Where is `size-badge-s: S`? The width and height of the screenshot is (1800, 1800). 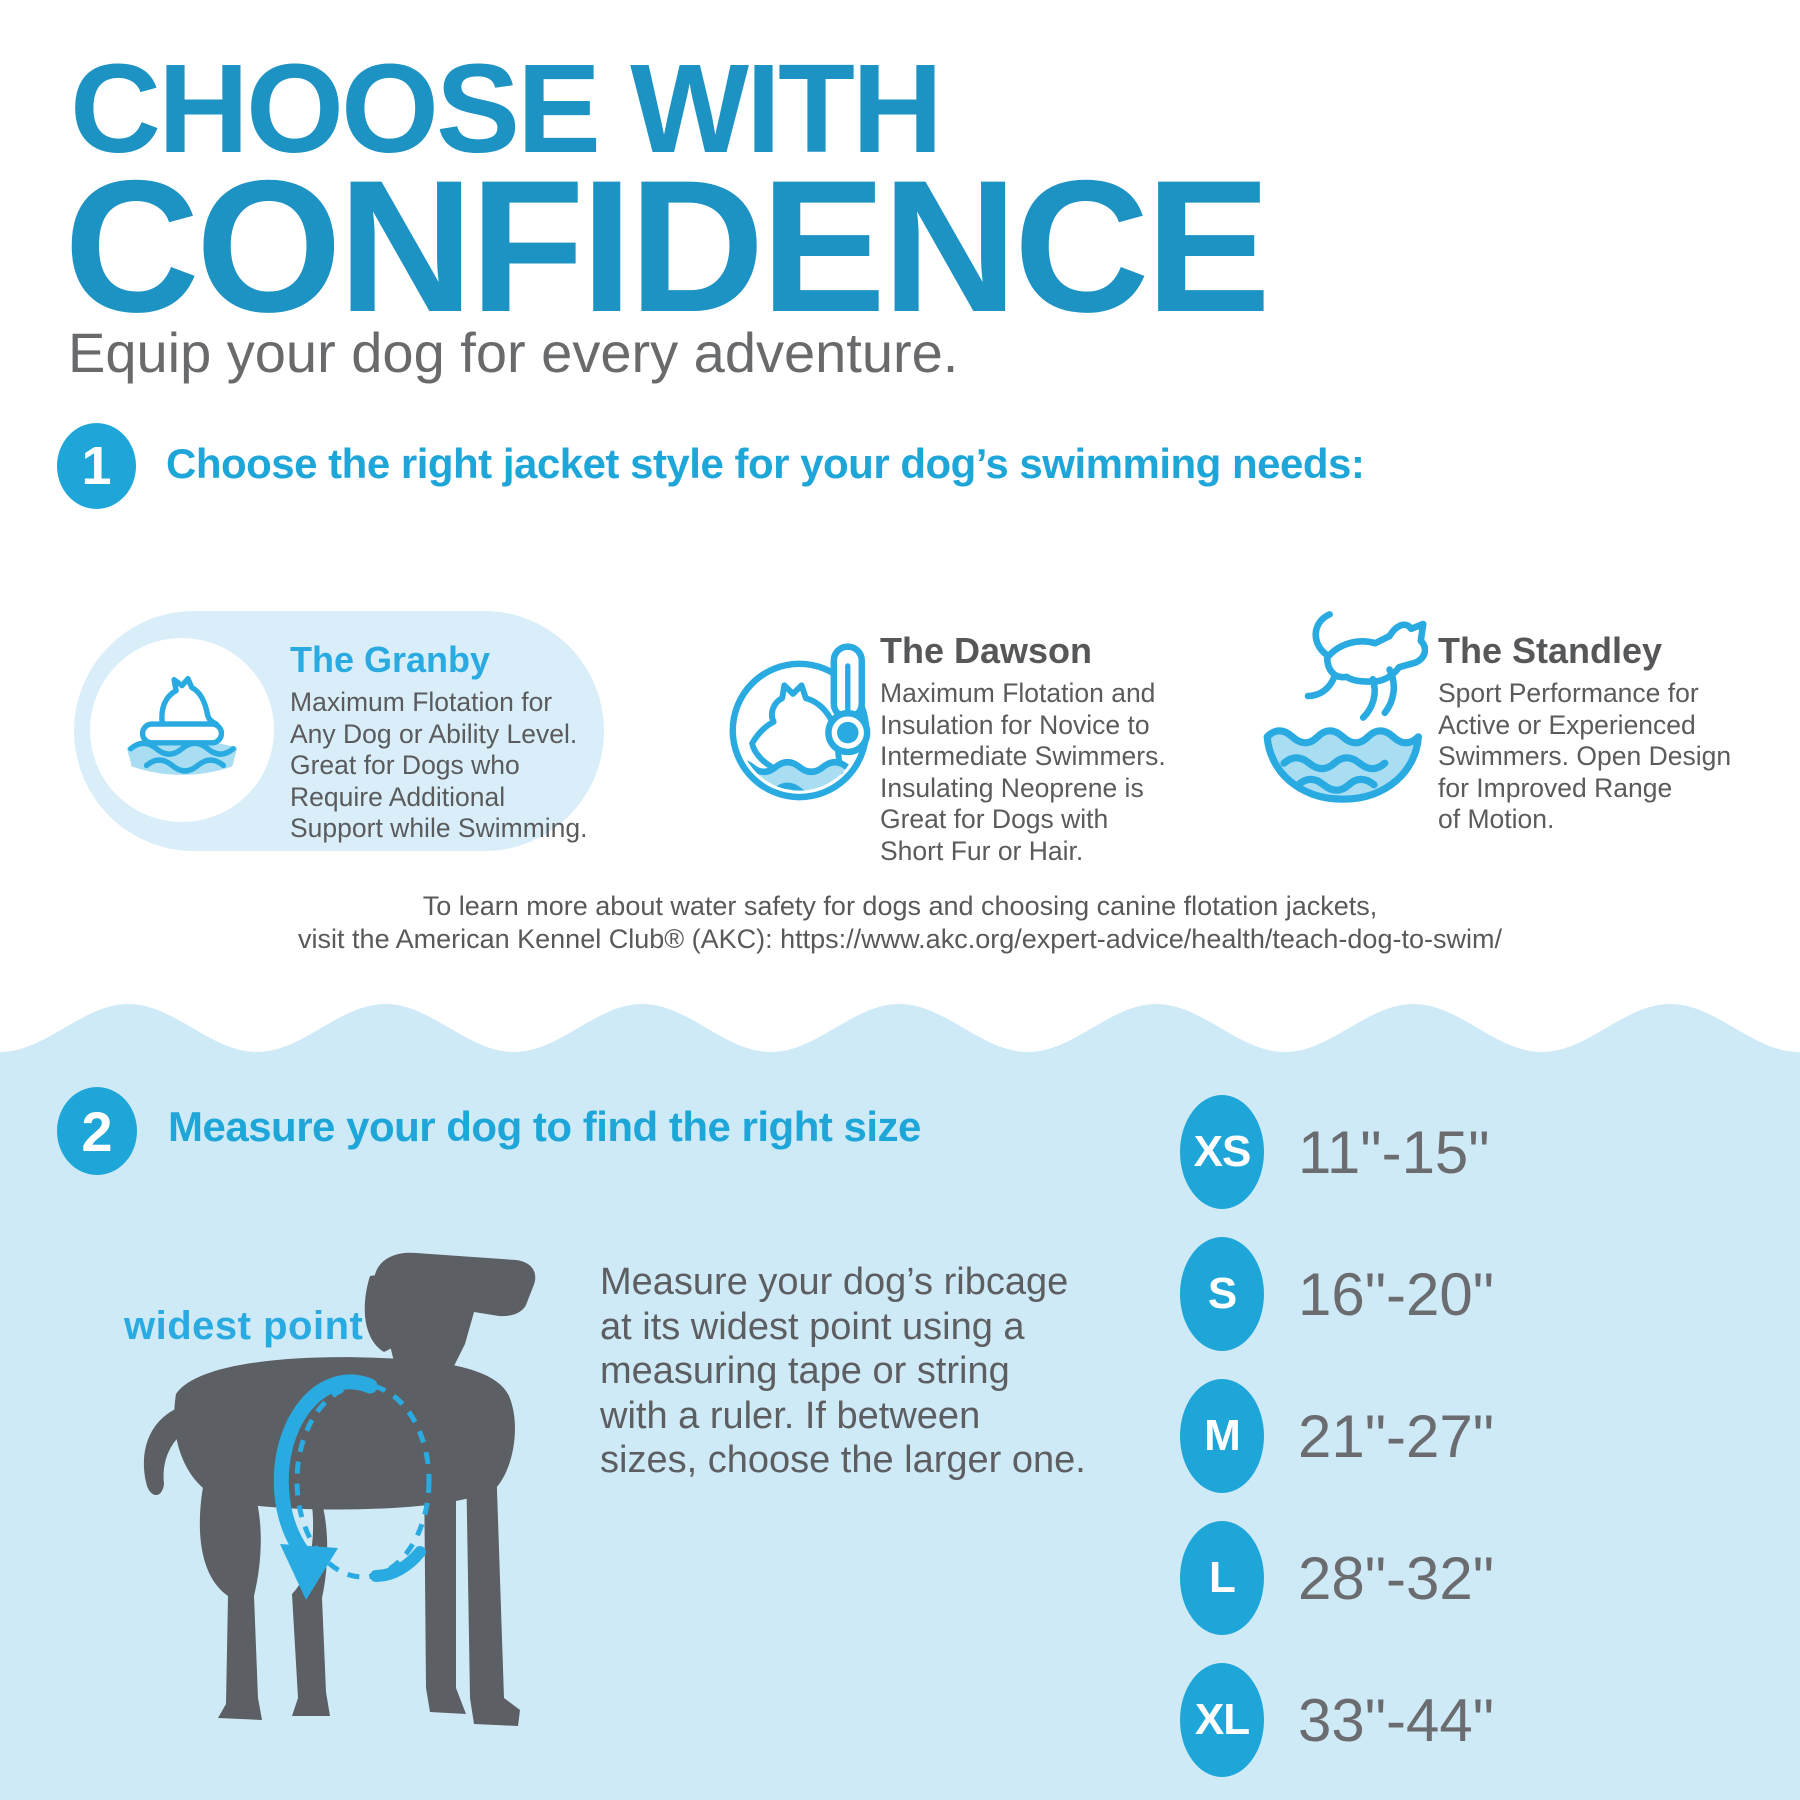 size-badge-s: S is located at coordinates (1222, 1294).